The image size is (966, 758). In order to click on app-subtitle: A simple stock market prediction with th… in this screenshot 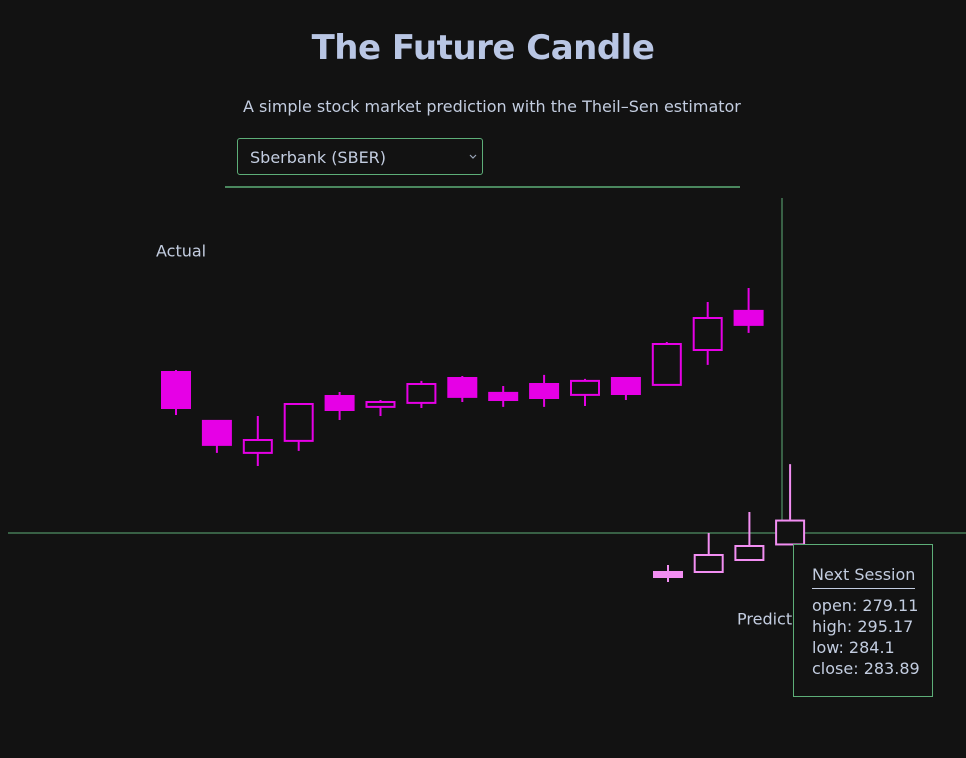, I will do `click(492, 106)`.